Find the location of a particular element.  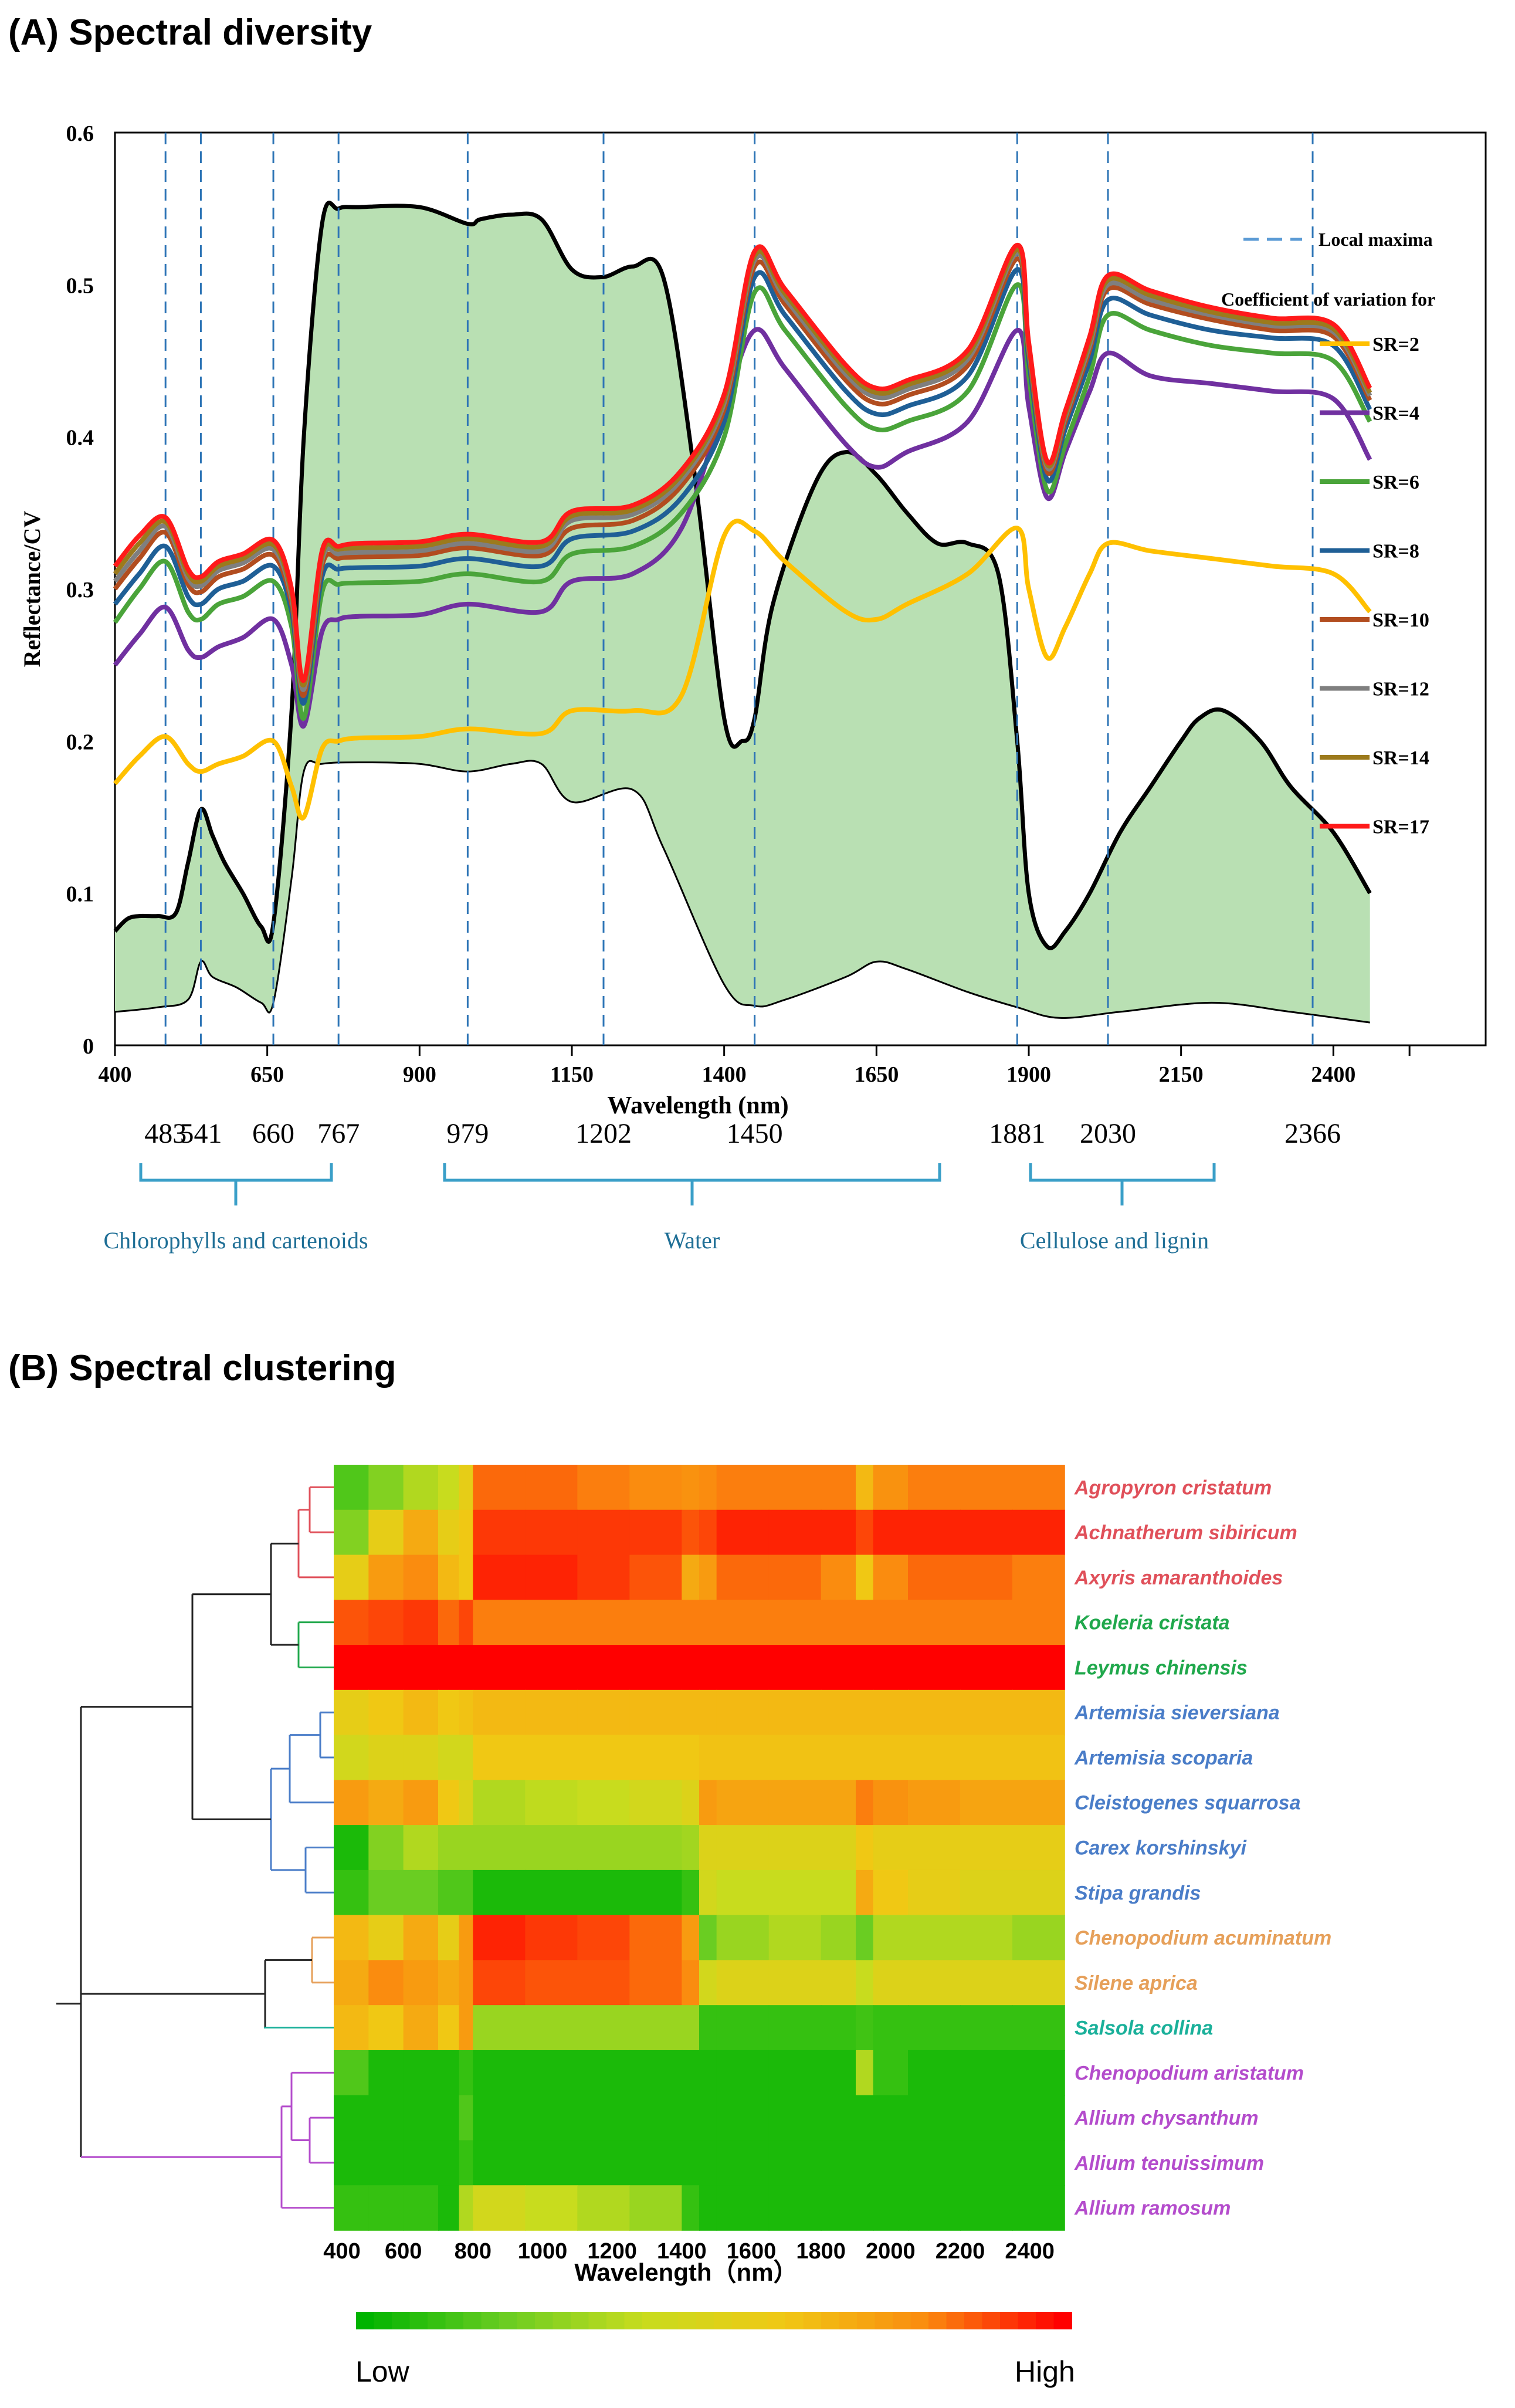

y-tick-label: 0 is located at coordinates (88, 1046).